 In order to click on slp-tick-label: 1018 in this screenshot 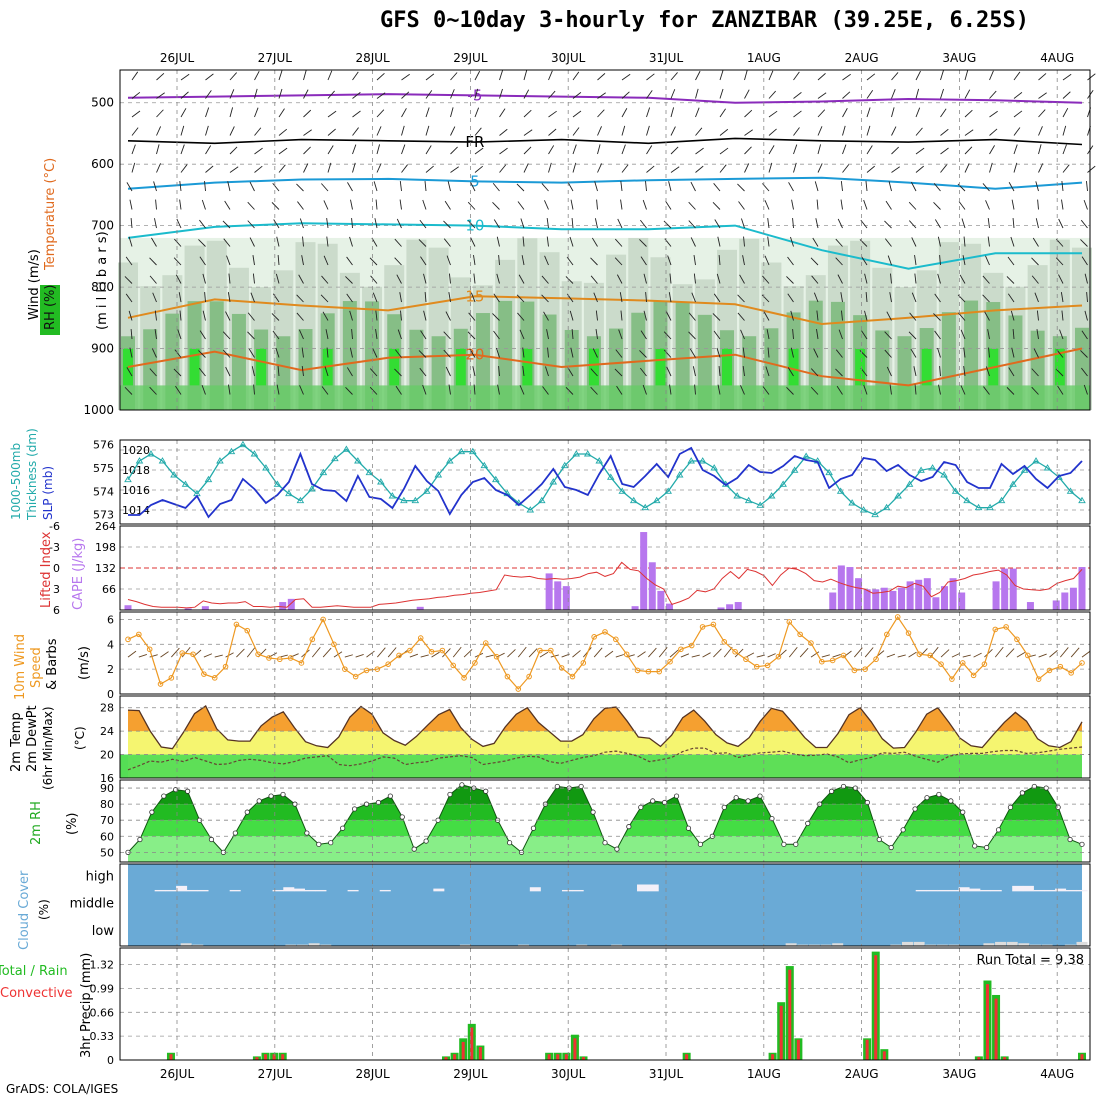, I will do `click(136, 470)`.